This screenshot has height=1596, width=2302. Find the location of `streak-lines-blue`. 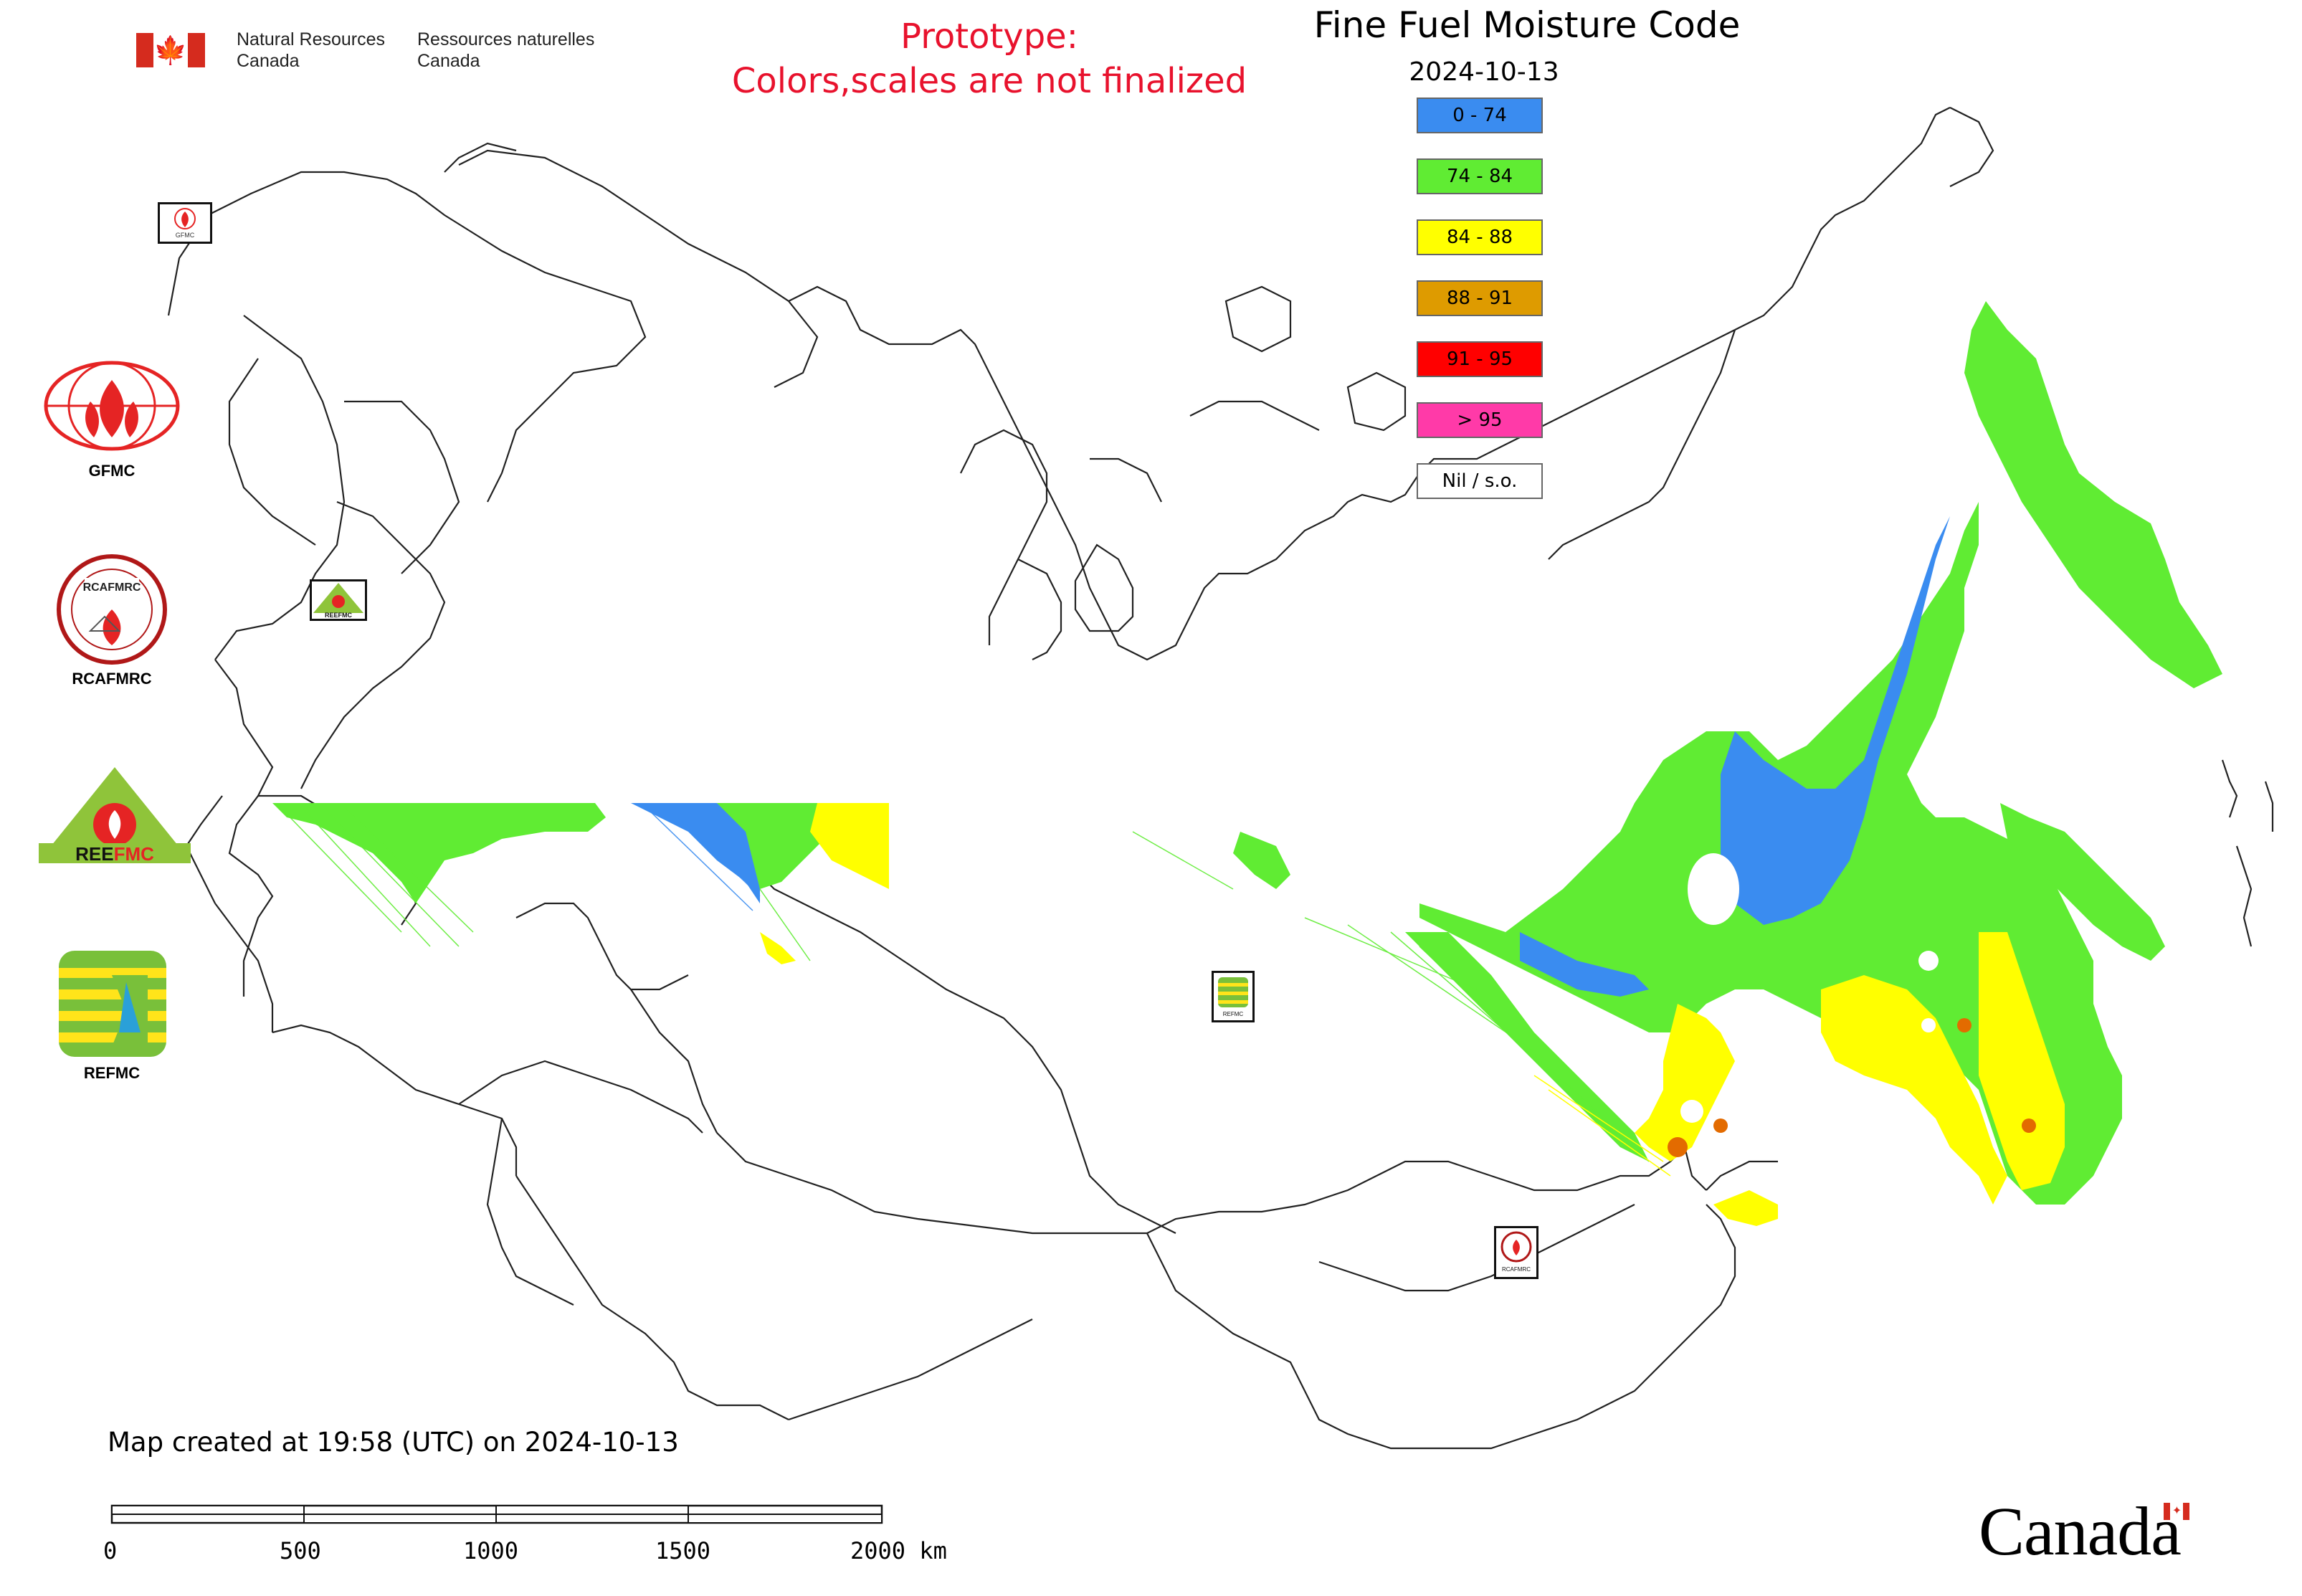

streak-lines-blue is located at coordinates (703, 858).